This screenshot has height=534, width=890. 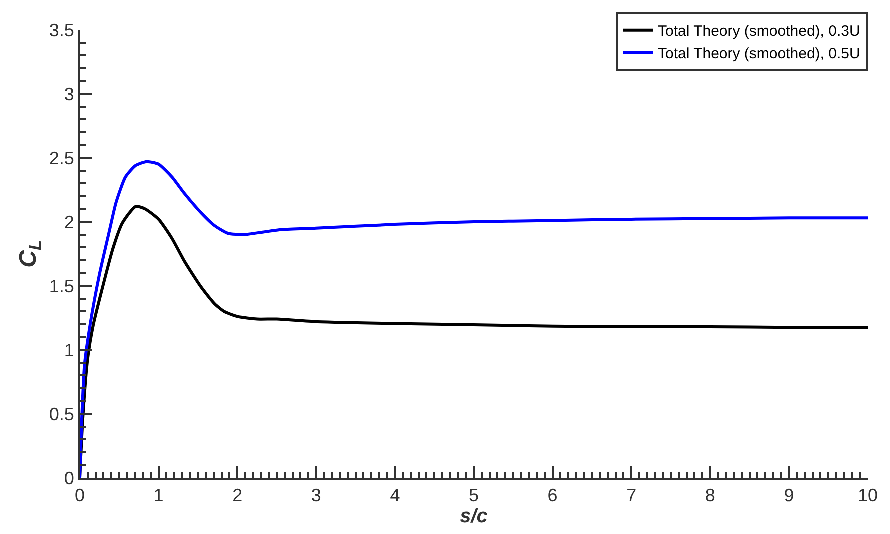 What do you see at coordinates (61, 158) in the screenshot?
I see `y-tick-label: 2.5` at bounding box center [61, 158].